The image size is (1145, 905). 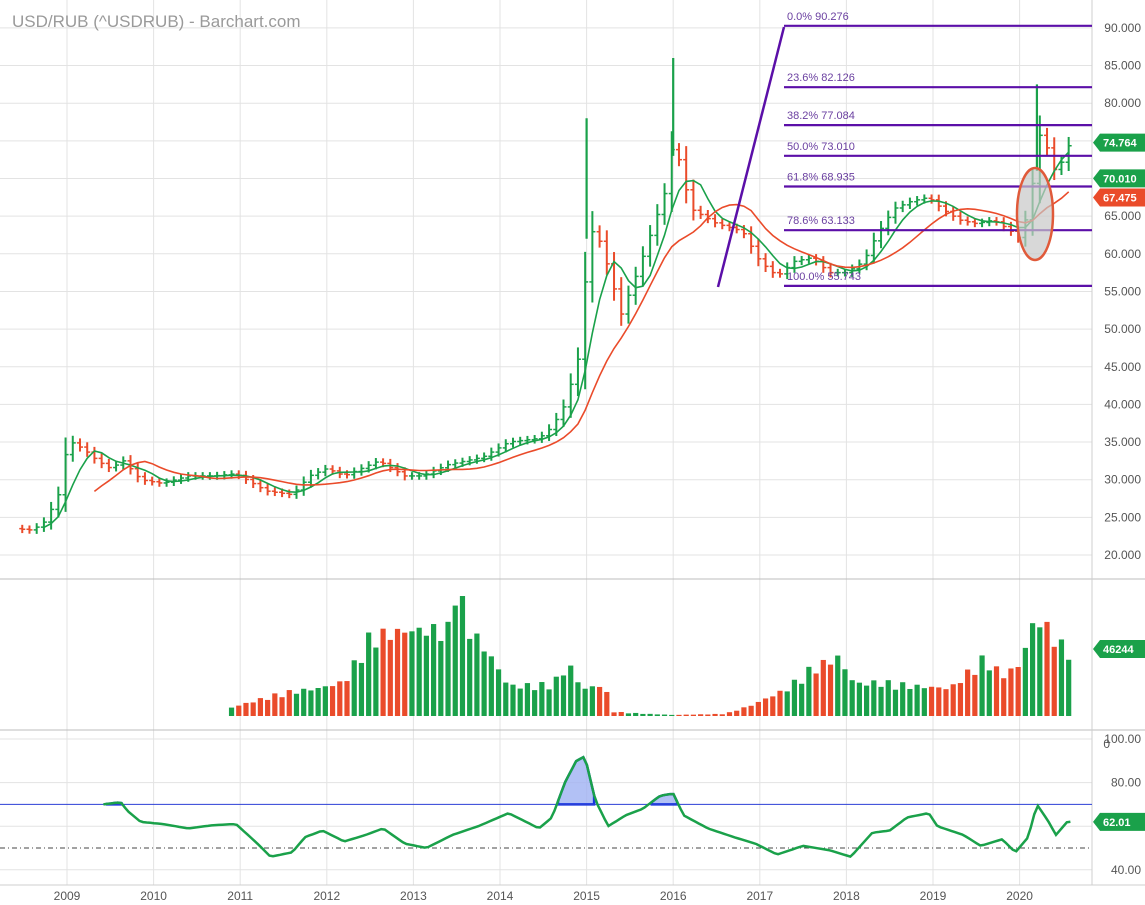 I want to click on volume-tag-shape, so click(x=1119, y=649).